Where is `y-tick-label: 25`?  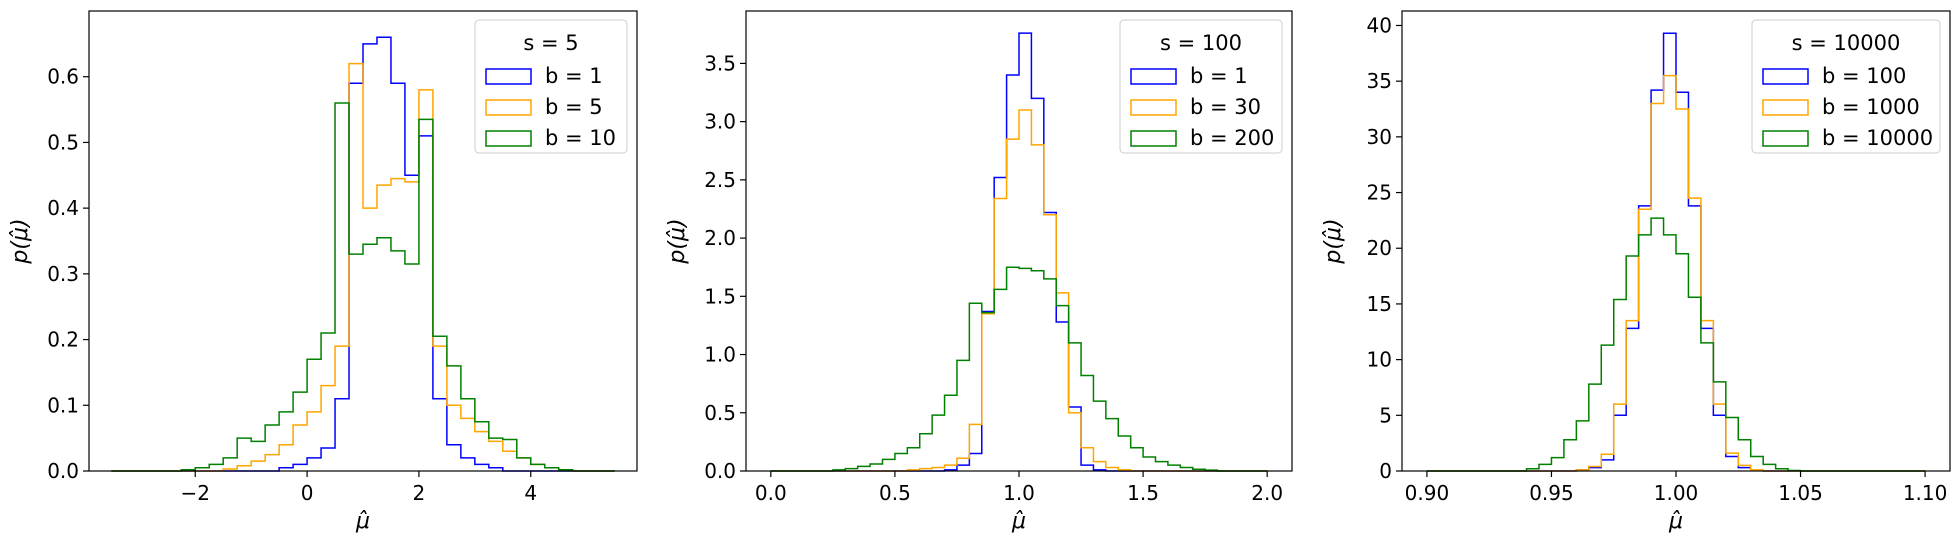
y-tick-label: 25 is located at coordinates (1379, 193).